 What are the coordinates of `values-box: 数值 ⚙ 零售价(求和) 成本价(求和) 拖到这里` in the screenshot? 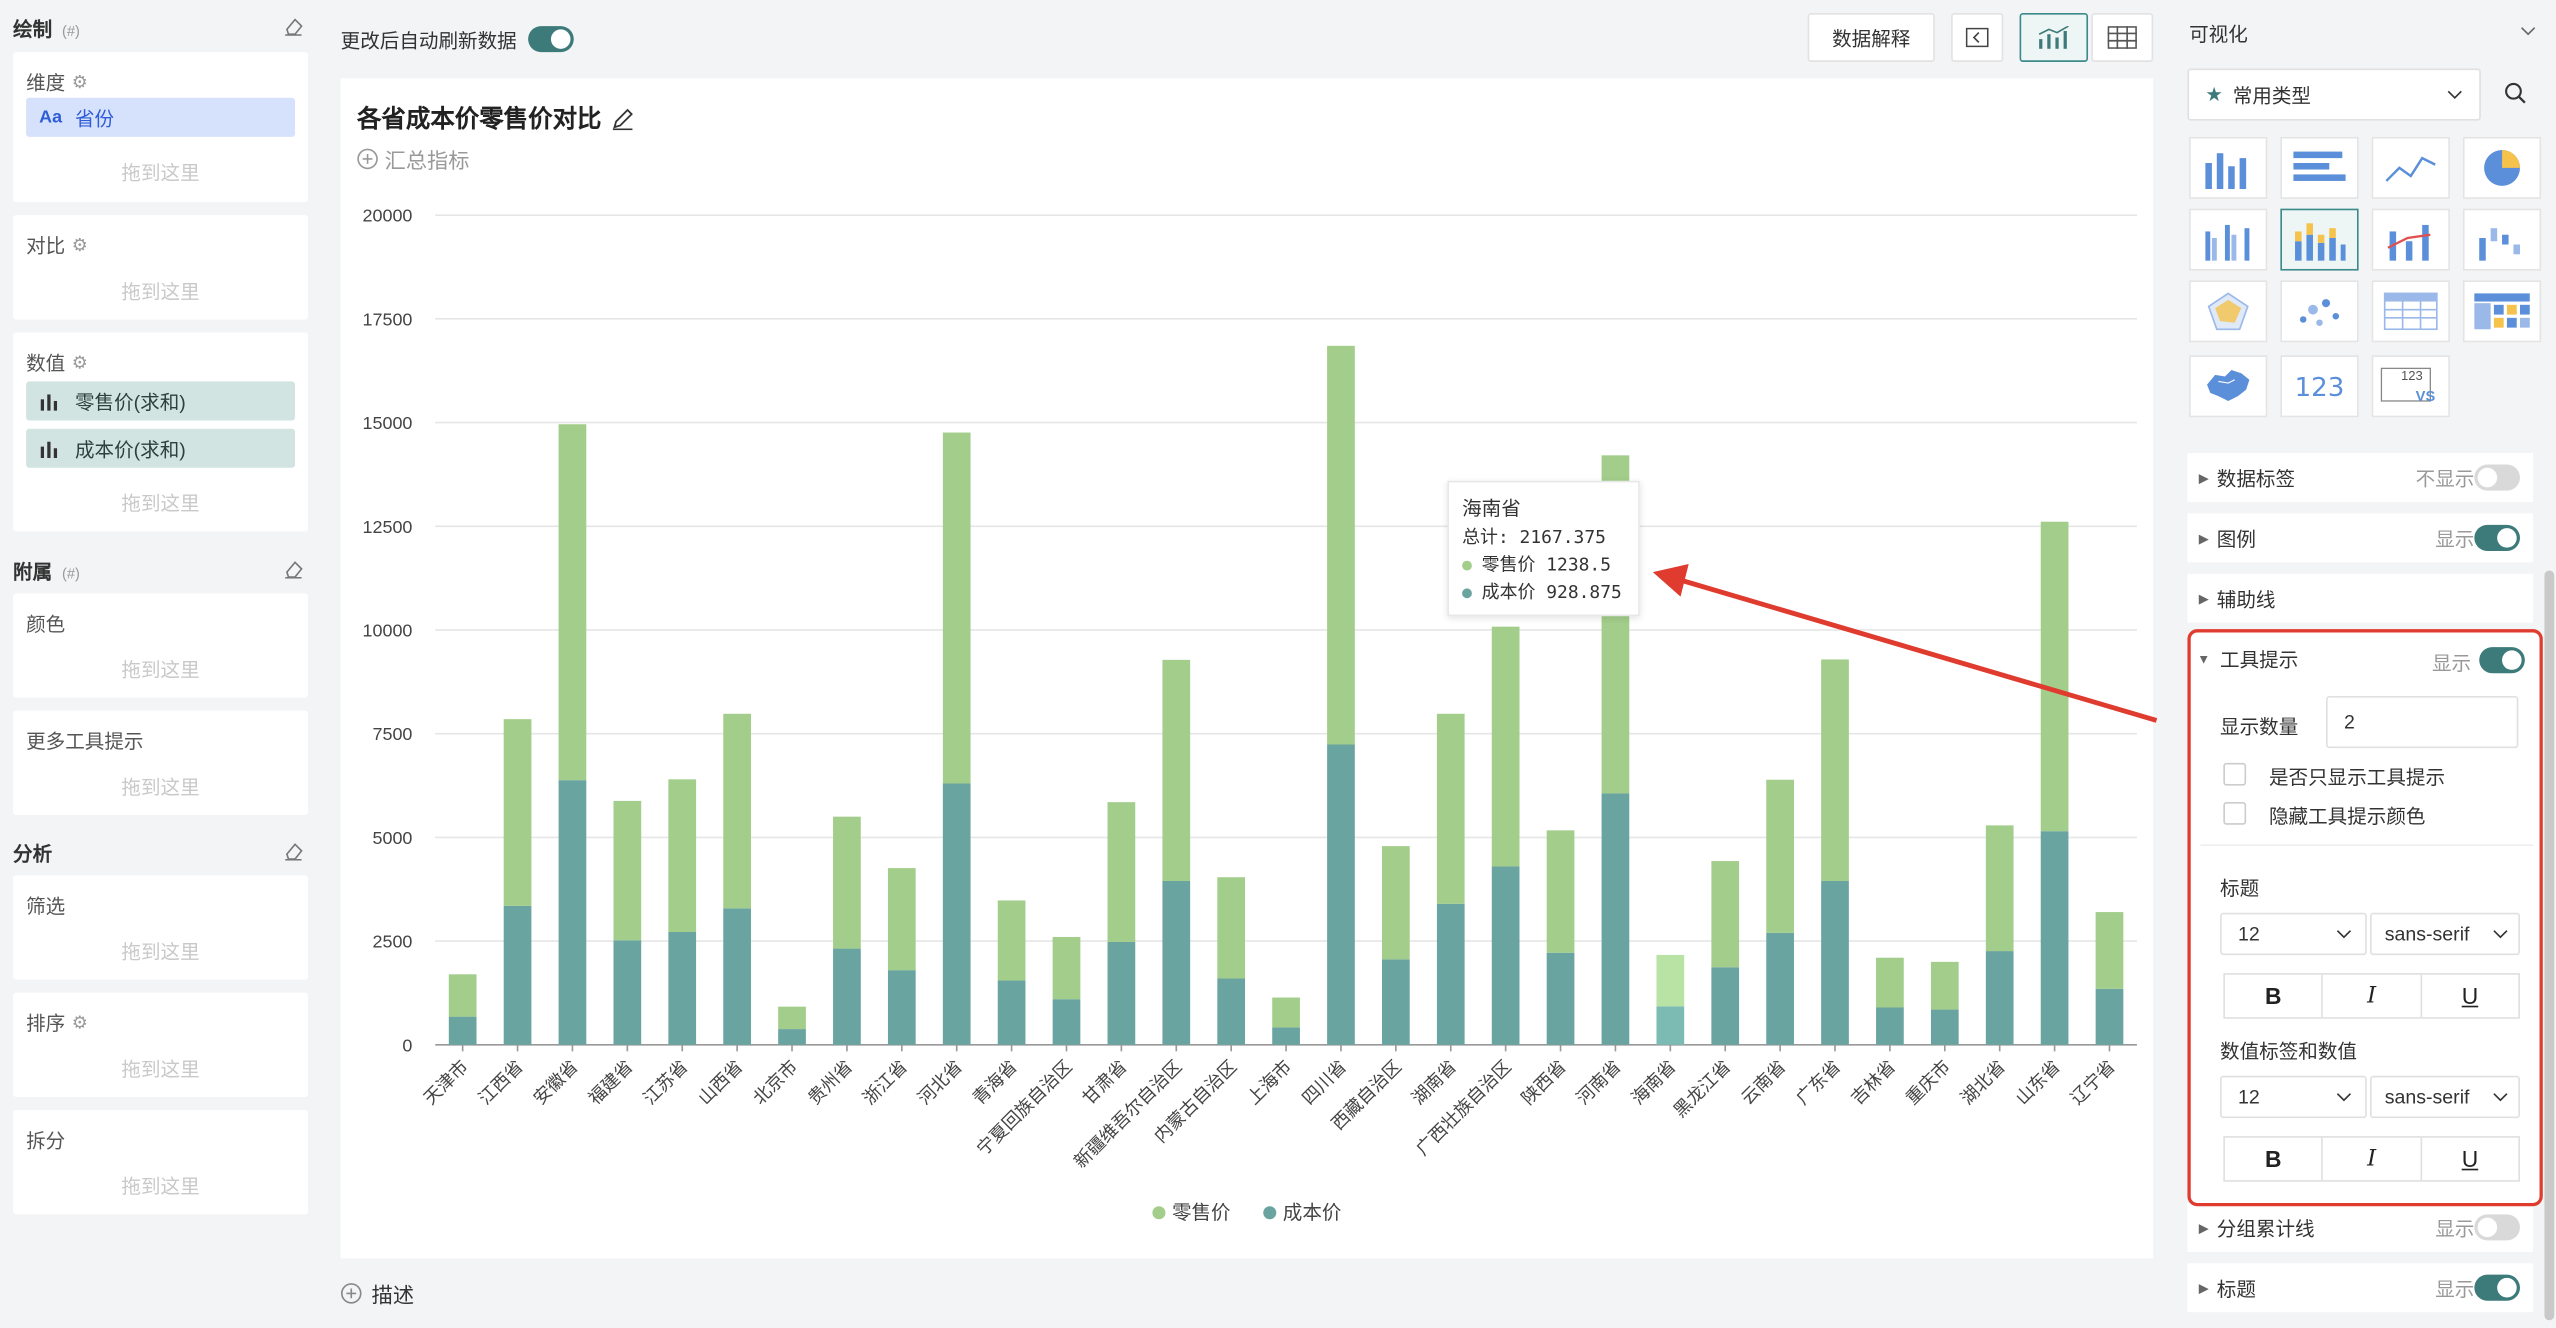 It's located at (161, 432).